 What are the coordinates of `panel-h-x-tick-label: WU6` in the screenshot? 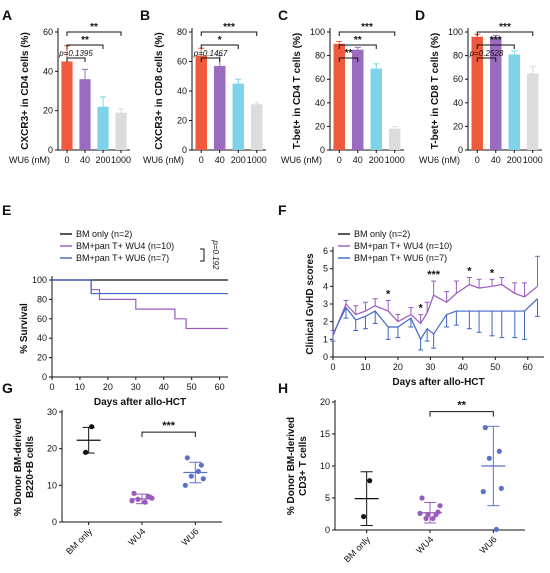 It's located at (488, 544).